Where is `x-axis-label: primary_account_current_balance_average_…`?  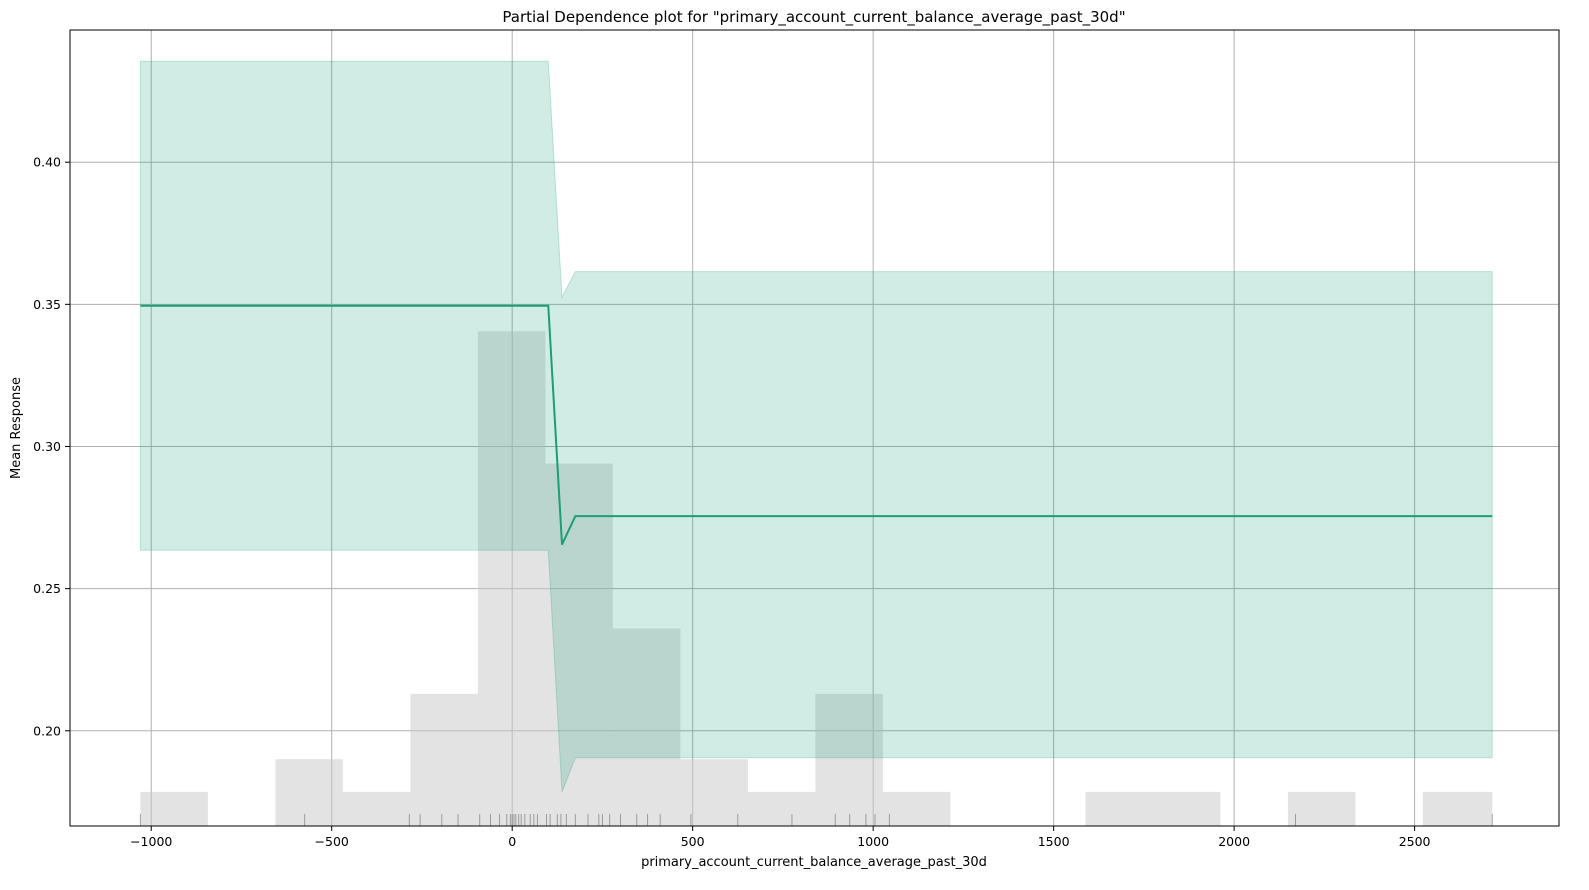 x-axis-label: primary_account_current_balance_average_… is located at coordinates (814, 862).